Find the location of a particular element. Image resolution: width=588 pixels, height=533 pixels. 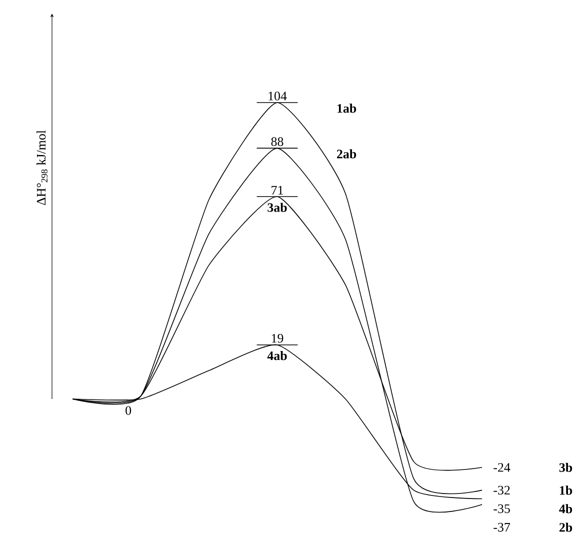

text: 3b is located at coordinates (565, 467).